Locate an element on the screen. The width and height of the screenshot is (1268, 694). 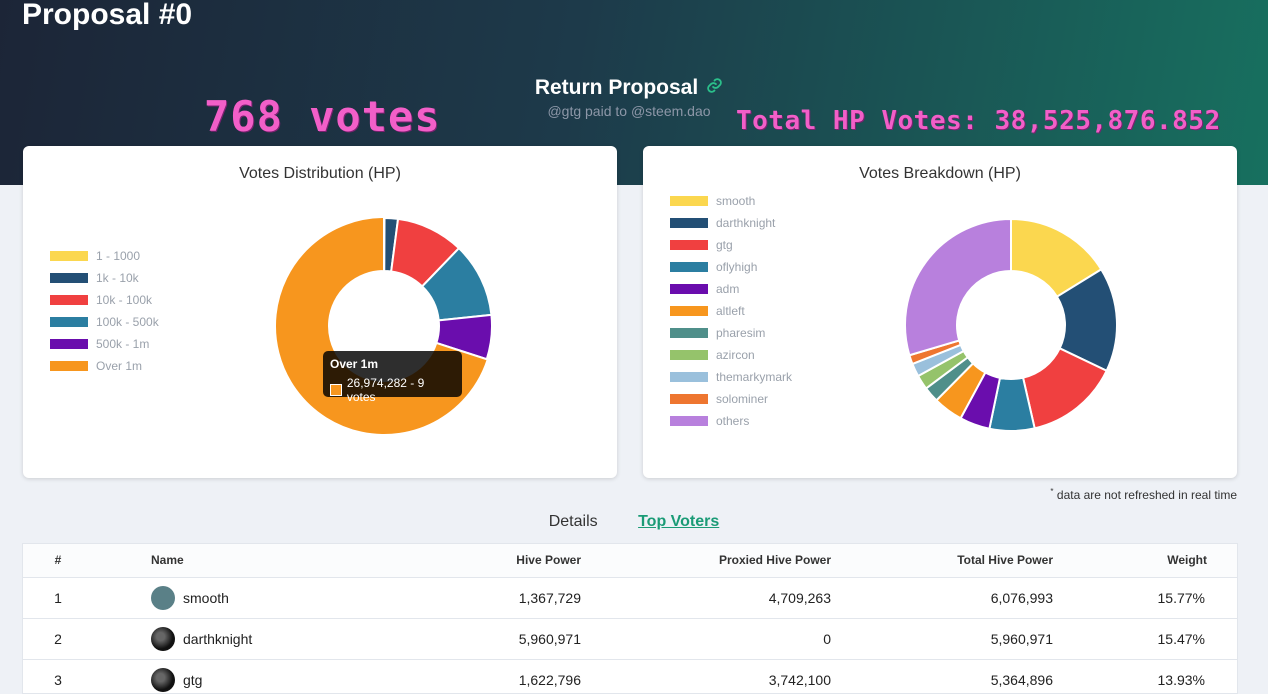
proposal-name-text: Return Proposal is located at coordinates (616, 87).